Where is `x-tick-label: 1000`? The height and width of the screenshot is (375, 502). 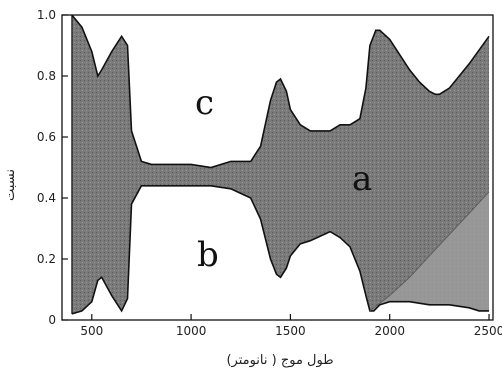
x-tick-label: 1000 is located at coordinates (191, 331).